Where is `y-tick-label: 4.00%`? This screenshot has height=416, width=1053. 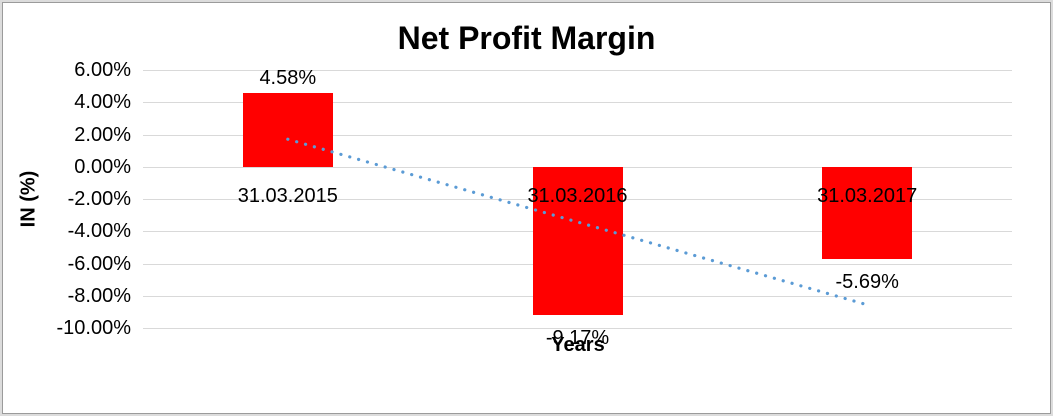
y-tick-label: 4.00% is located at coordinates (102, 102).